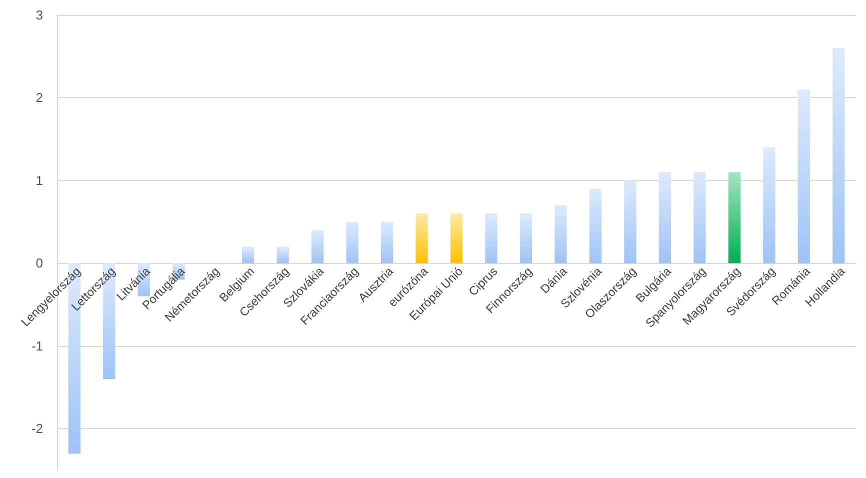 The width and height of the screenshot is (866, 478). What do you see at coordinates (37, 428) in the screenshot?
I see `y-tick-label: -2` at bounding box center [37, 428].